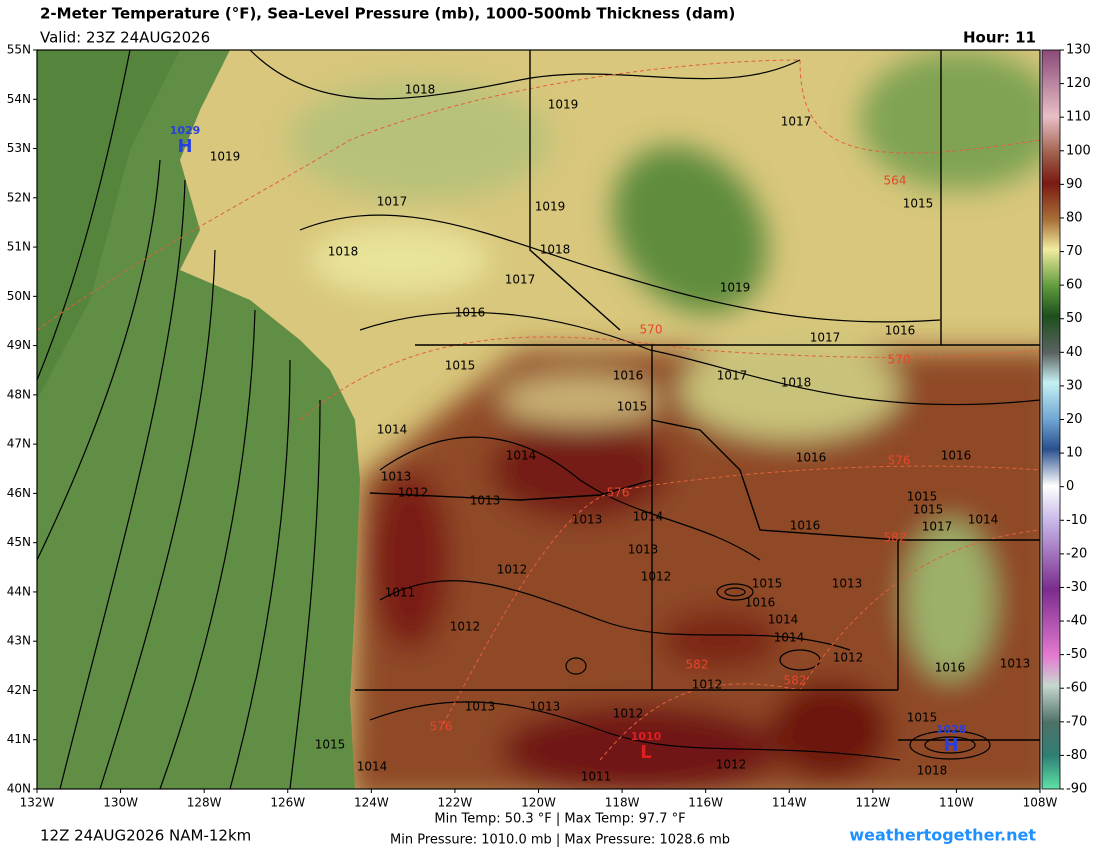 This screenshot has width=1100, height=854. Describe the element at coordinates (185, 130) in the screenshot. I see `pressure-center-value: 1029` at that location.